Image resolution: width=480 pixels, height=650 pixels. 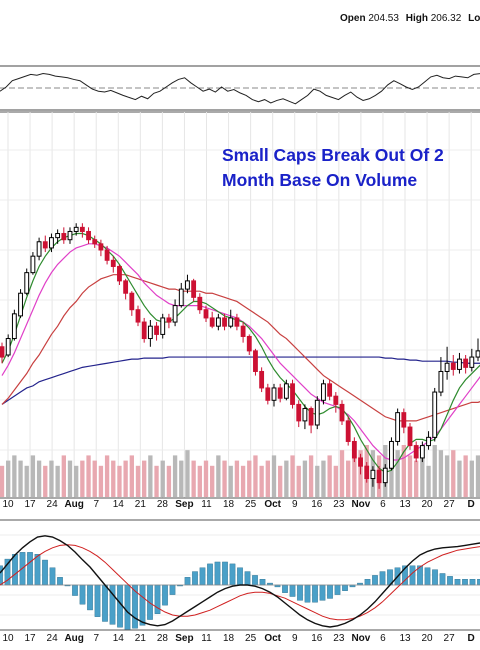 I want to click on x-tick-label: 18, so click(x=229, y=504).